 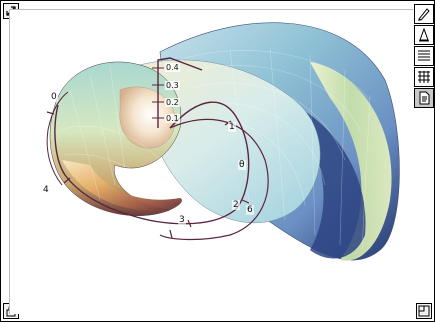 I want to click on zoom-box-icon, so click(x=424, y=311).